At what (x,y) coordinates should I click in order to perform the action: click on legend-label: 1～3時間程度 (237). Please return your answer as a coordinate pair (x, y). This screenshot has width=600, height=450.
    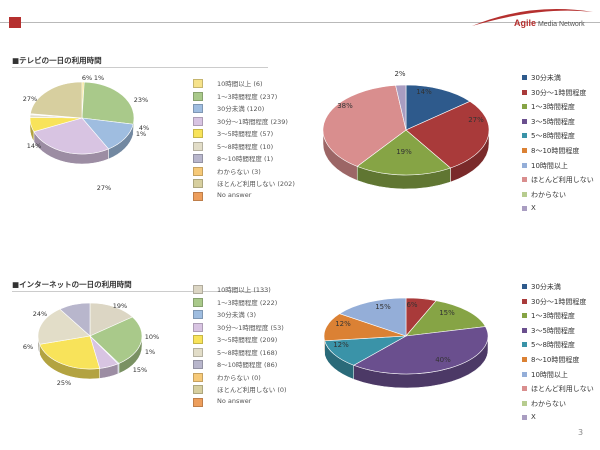
    Looking at the image, I should click on (247, 96).